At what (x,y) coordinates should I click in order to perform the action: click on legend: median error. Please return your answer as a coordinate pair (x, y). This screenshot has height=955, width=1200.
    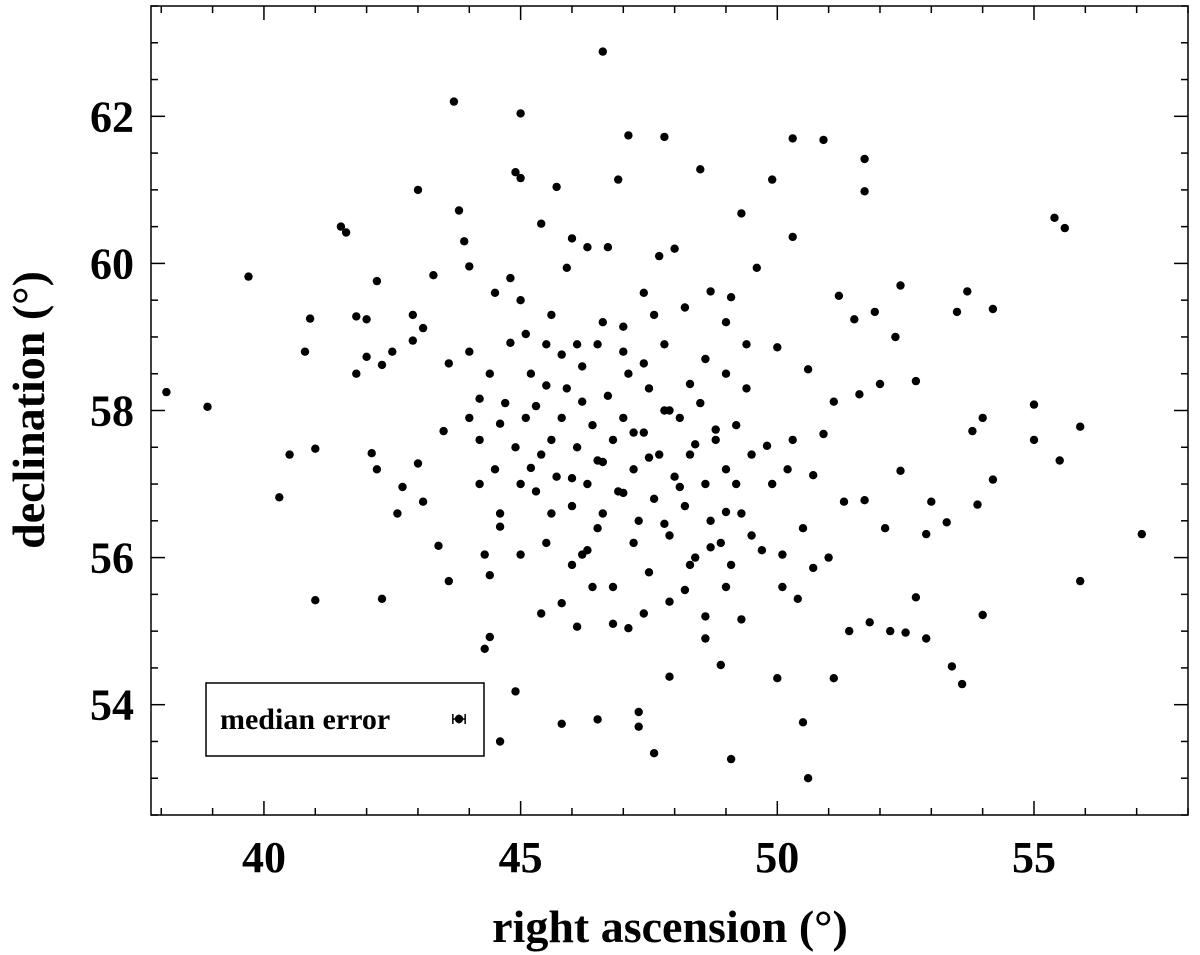
    Looking at the image, I should click on (345, 719).